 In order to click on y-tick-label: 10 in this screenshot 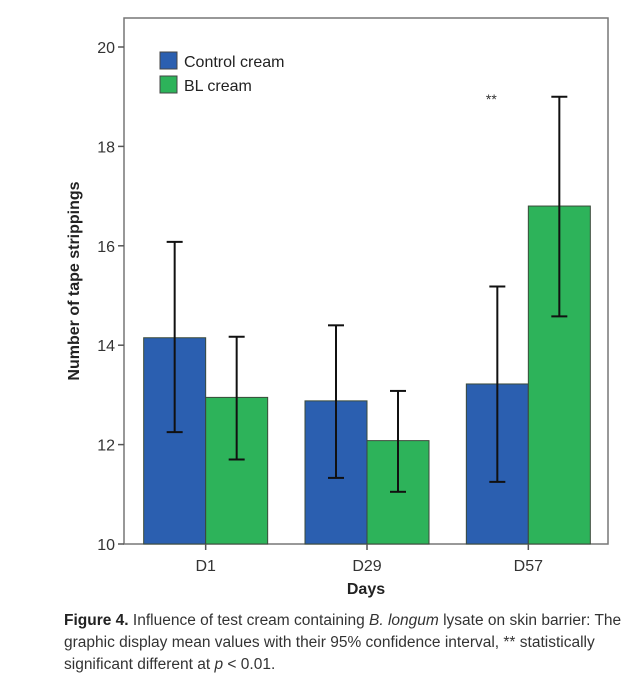, I will do `click(106, 545)`.